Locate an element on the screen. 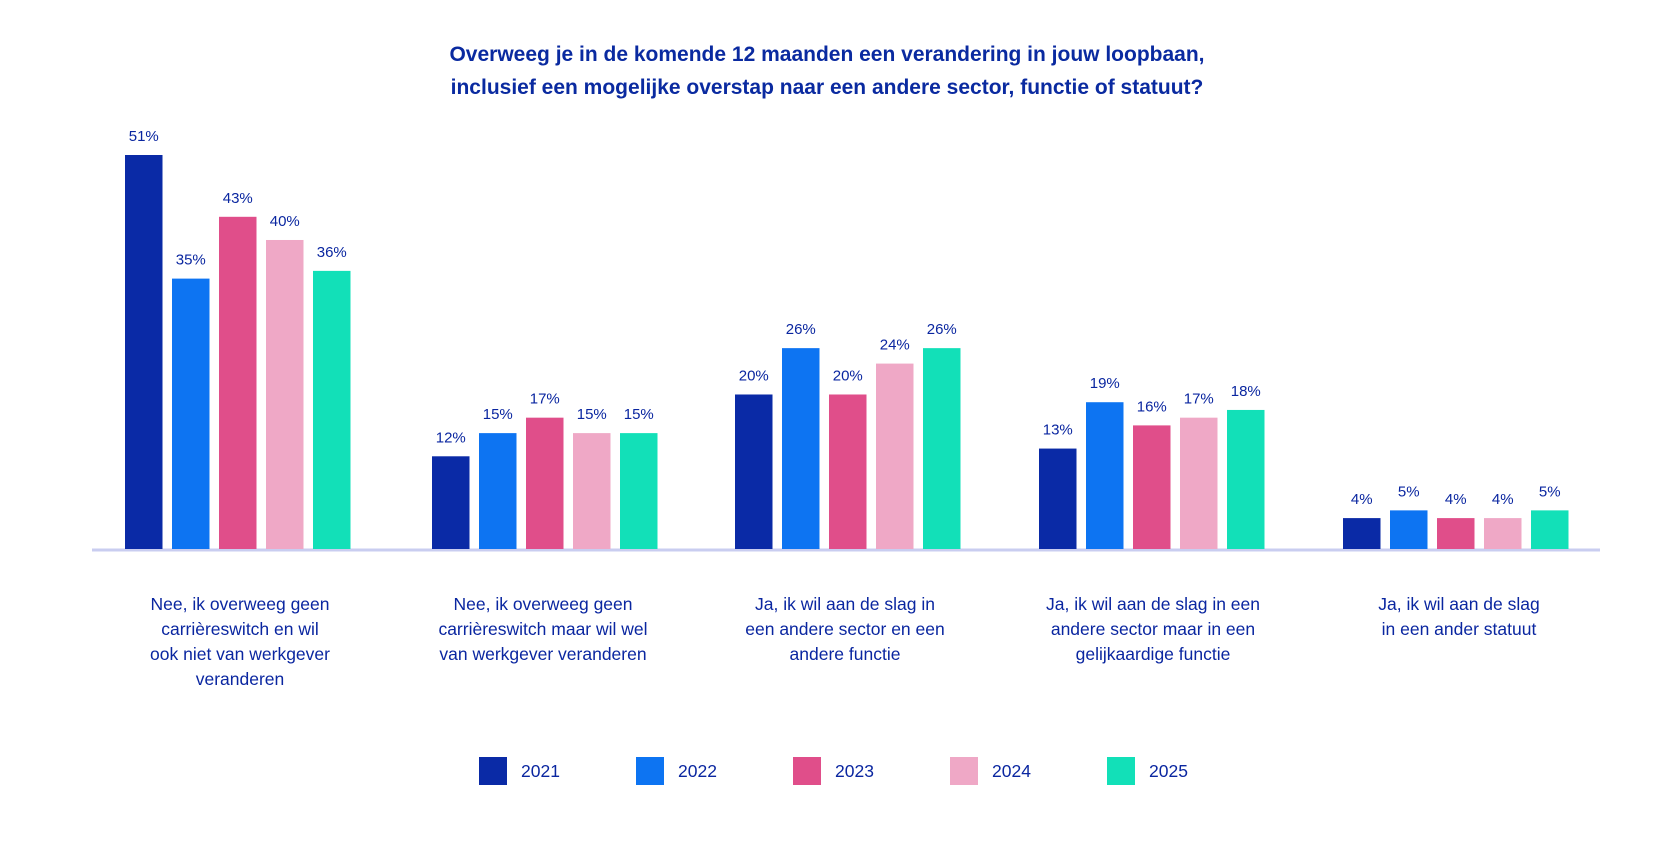 This screenshot has height=853, width=1654. data-label-2021-cat-4: 13% is located at coordinates (1058, 430).